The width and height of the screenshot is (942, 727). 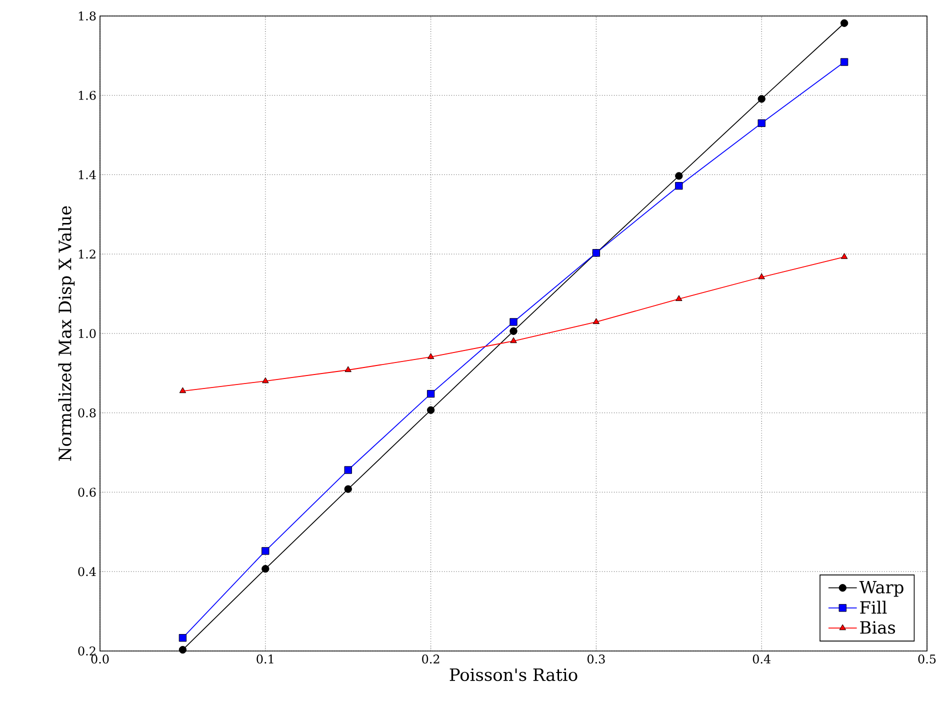 I want to click on x-tick-label: 0.5, so click(x=927, y=659).